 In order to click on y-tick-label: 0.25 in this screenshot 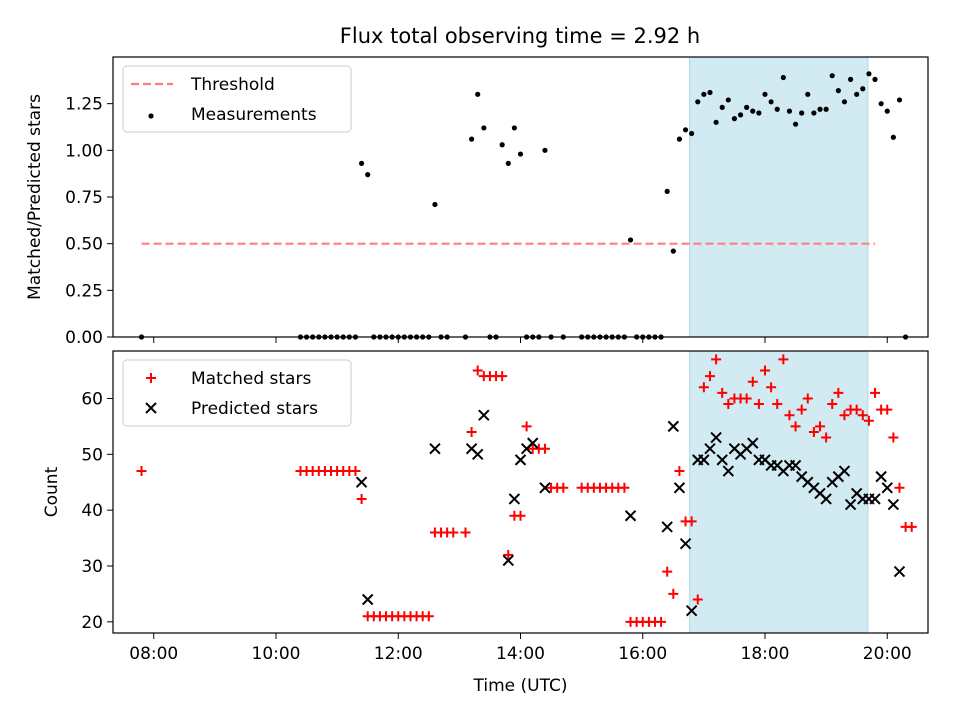, I will do `click(84, 291)`.